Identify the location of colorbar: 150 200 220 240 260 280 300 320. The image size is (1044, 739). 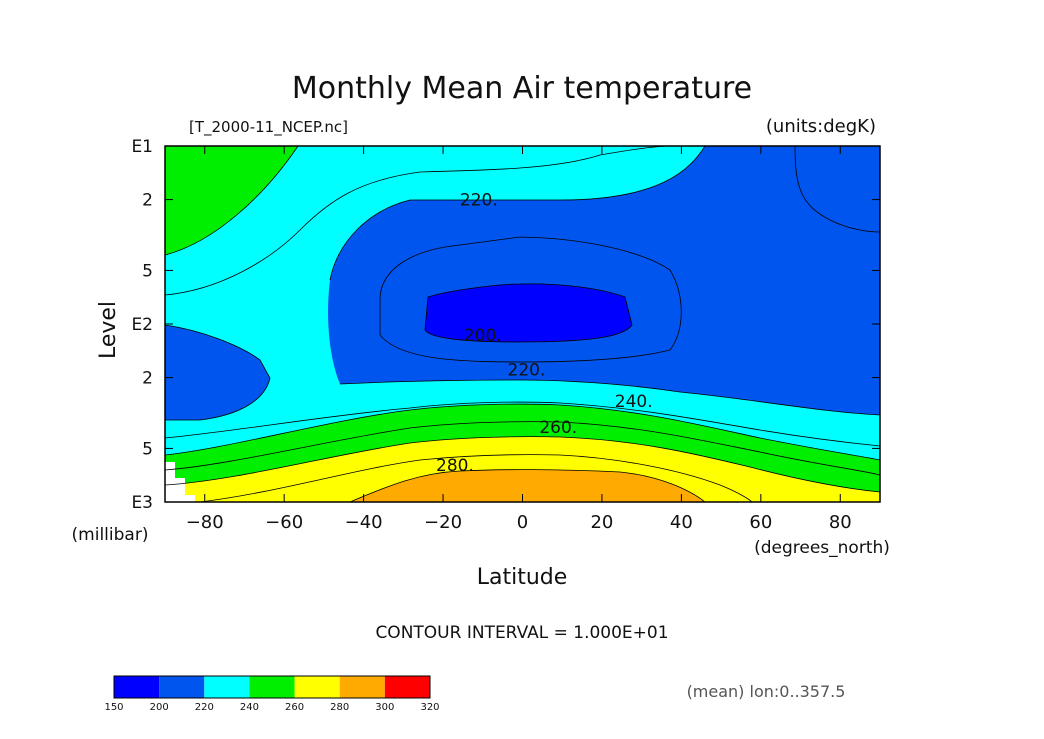
(272, 694).